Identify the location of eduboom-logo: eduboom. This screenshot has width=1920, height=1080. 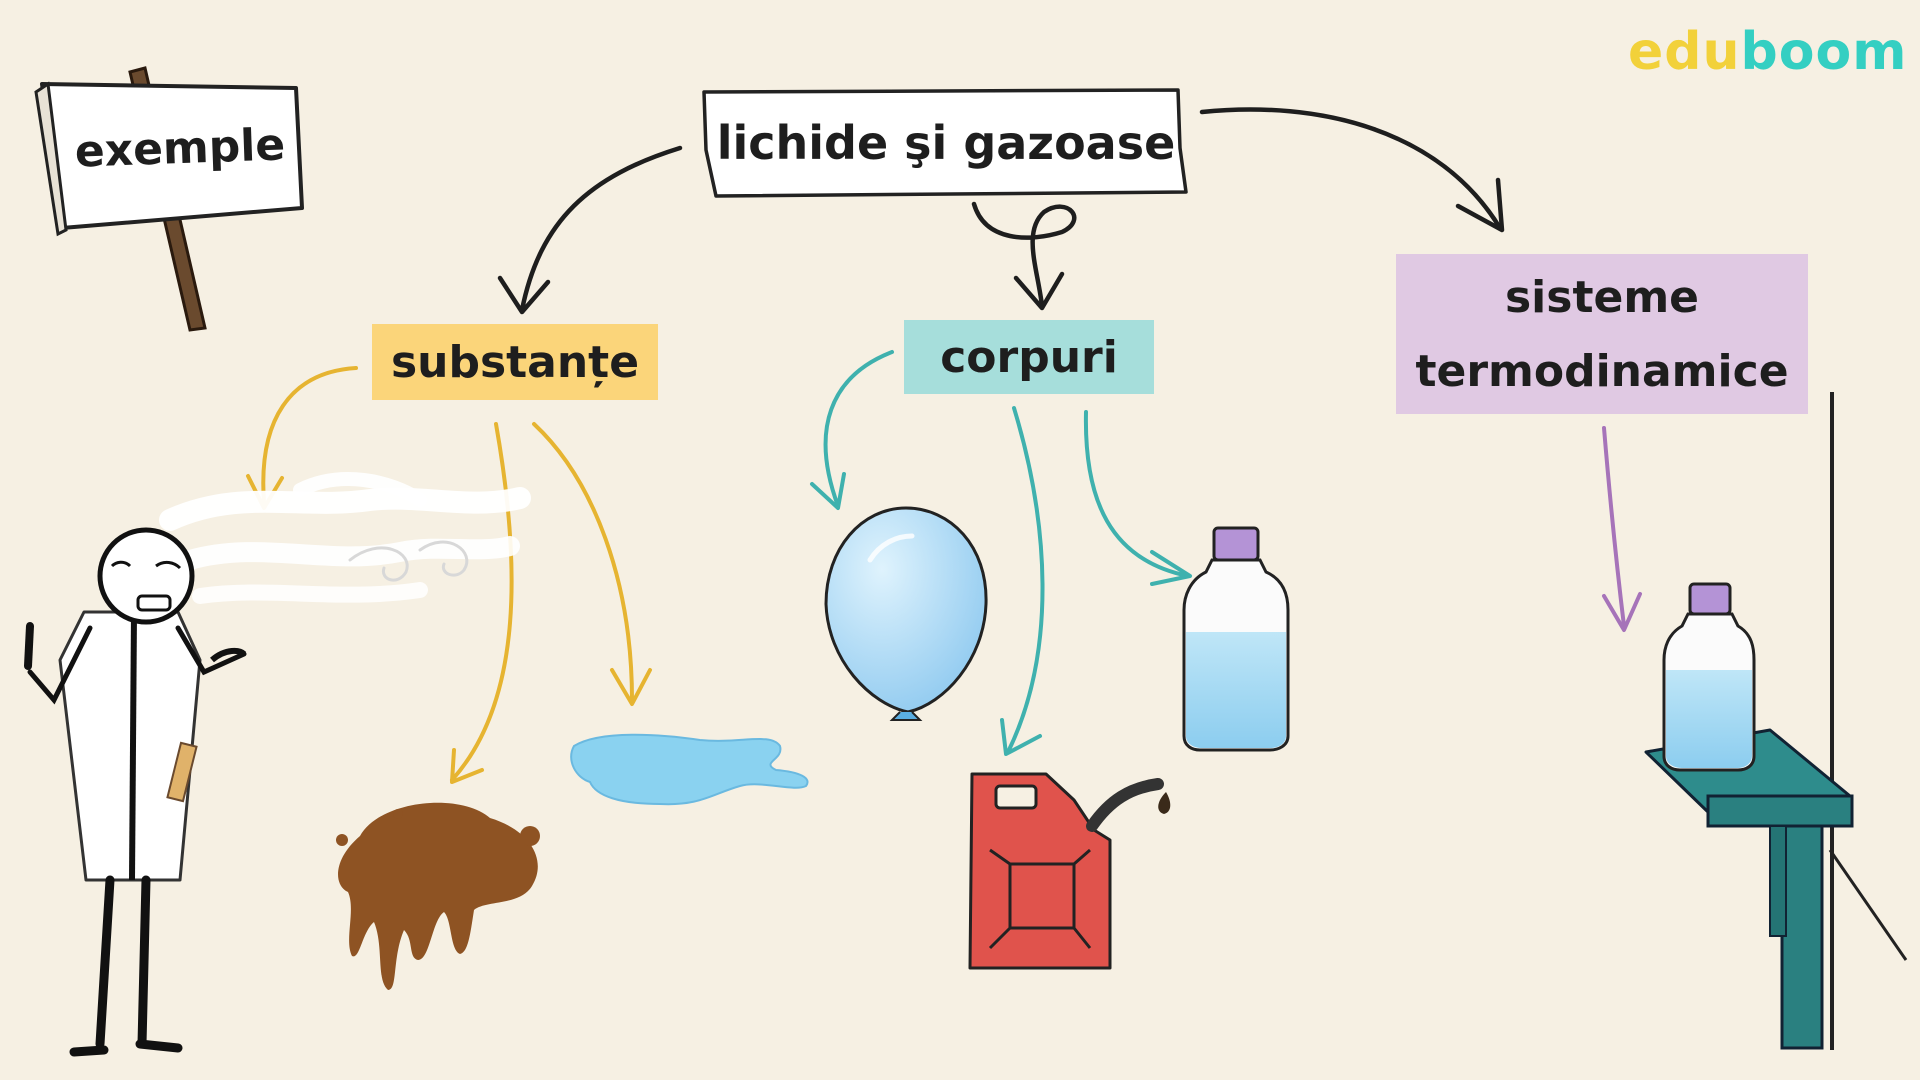
(1767, 52).